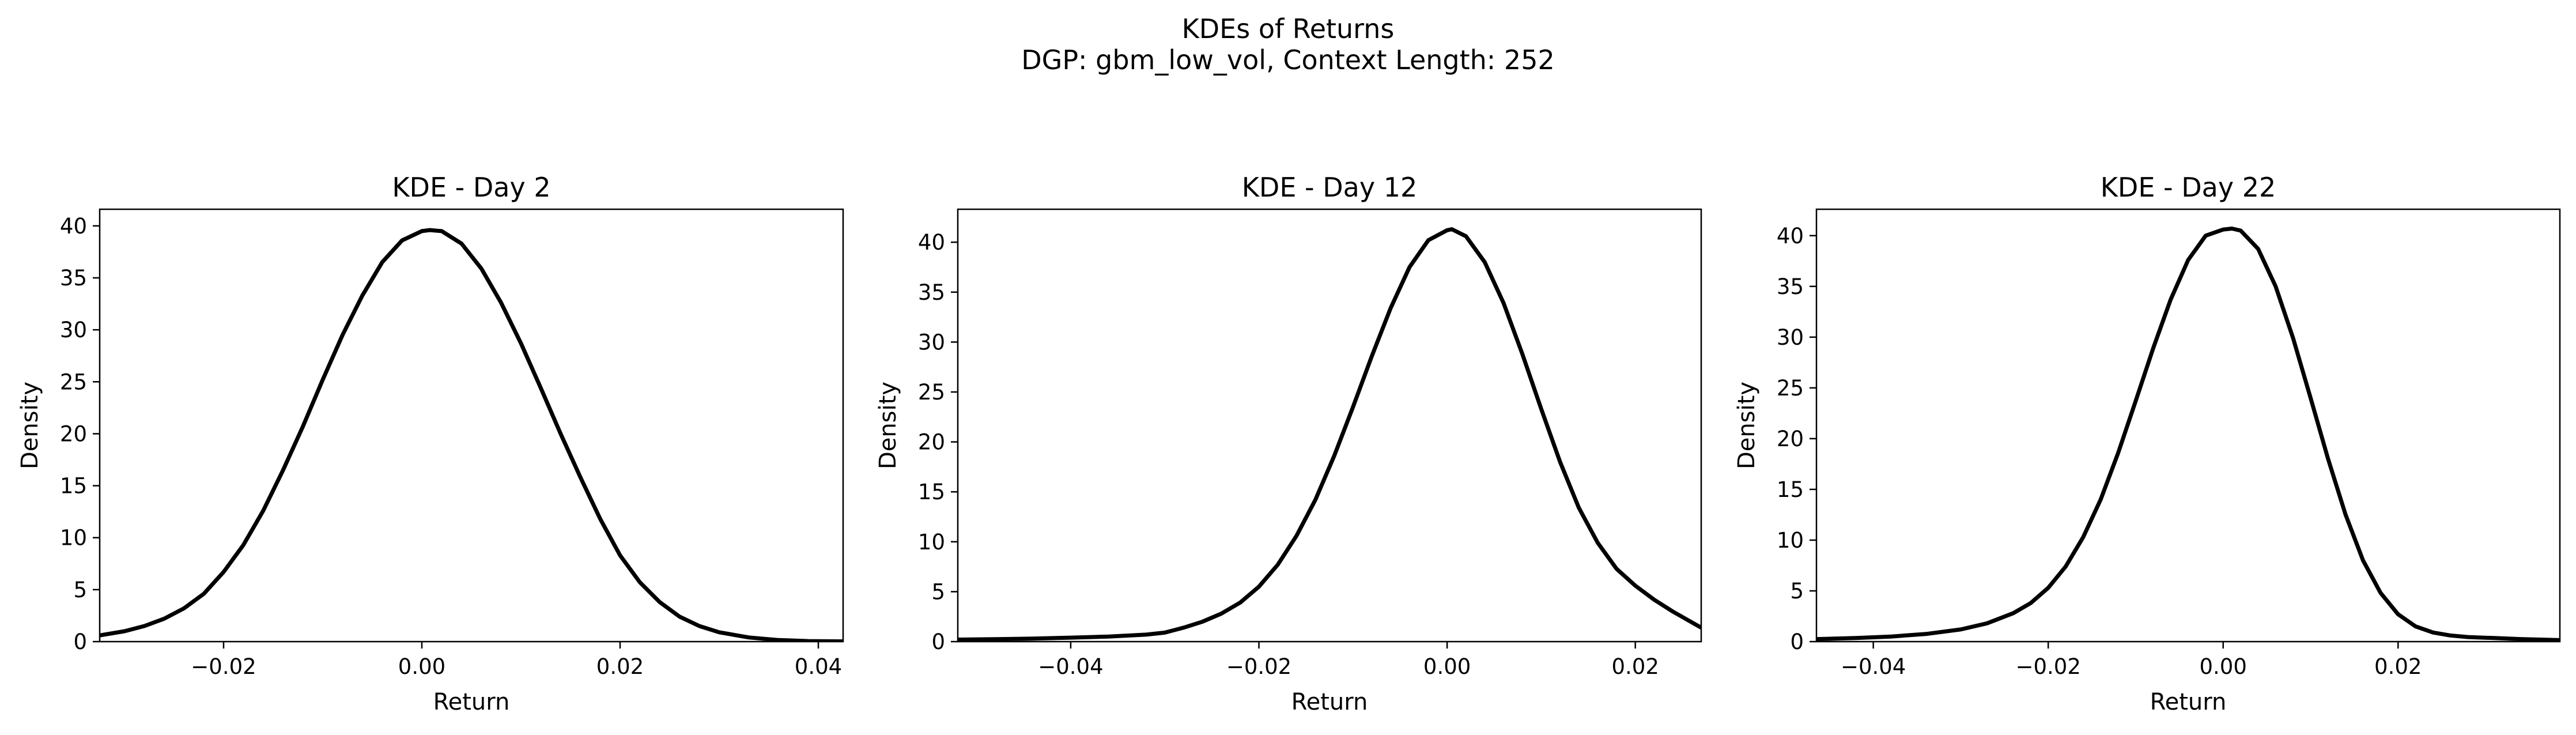 The height and width of the screenshot is (735, 2576). I want to click on figure-title: KDEs of Returns, so click(1288, 28).